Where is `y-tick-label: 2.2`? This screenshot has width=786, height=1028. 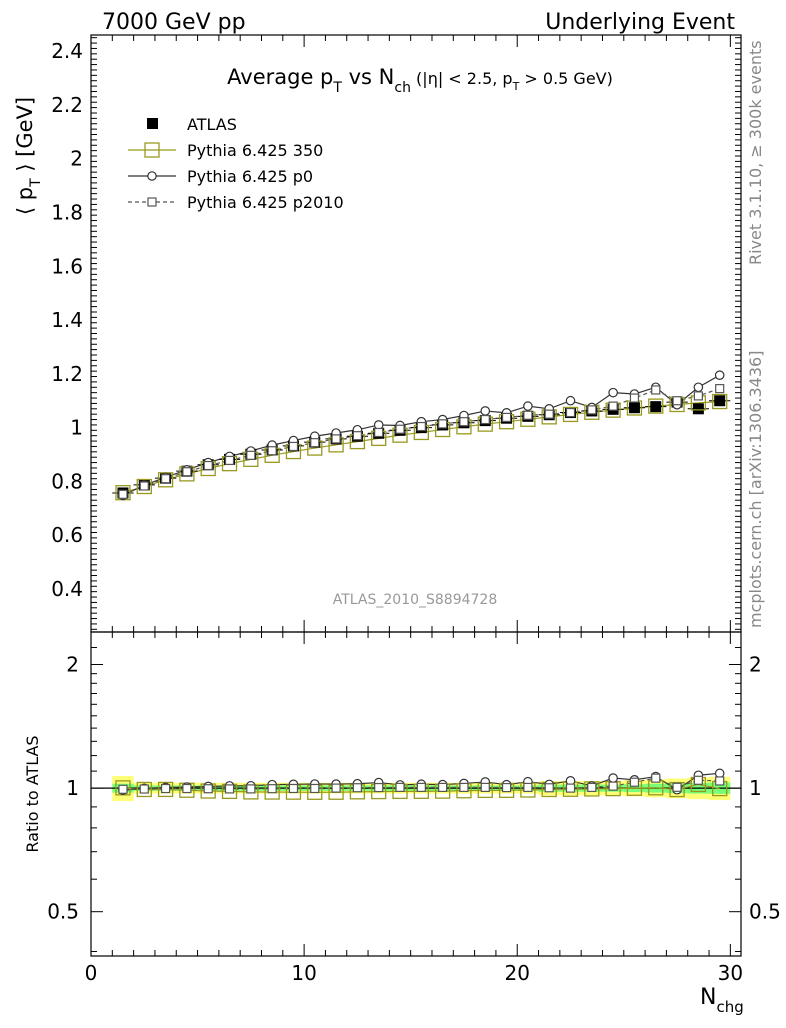 y-tick-label: 2.2 is located at coordinates (67, 105).